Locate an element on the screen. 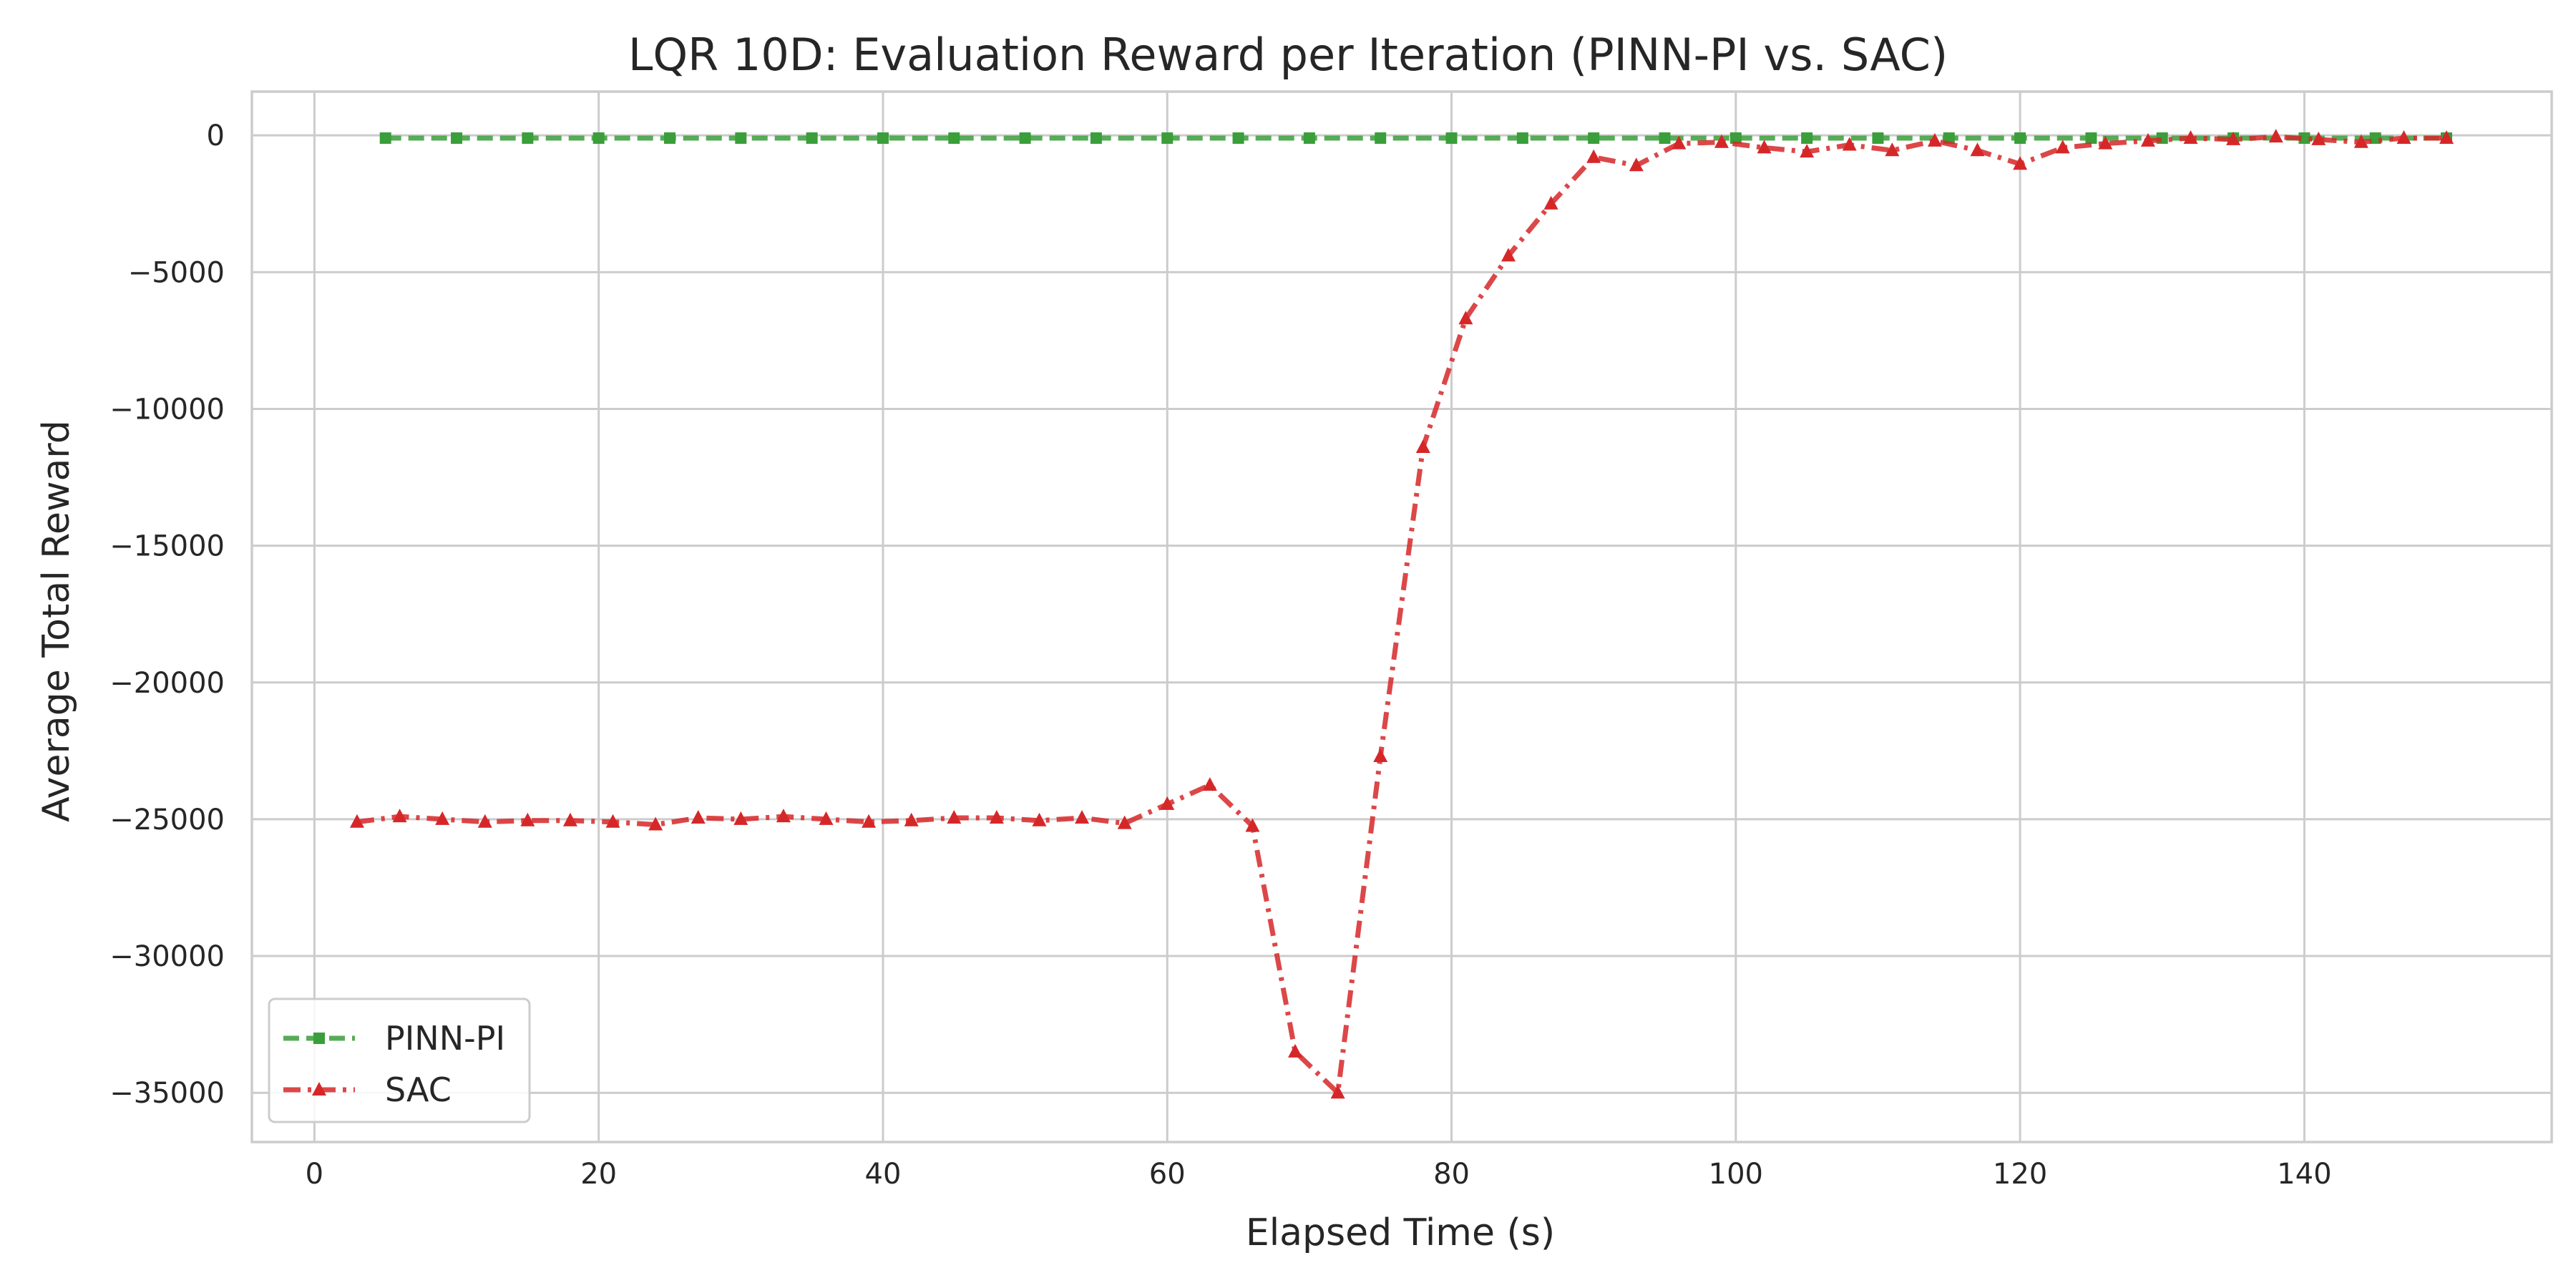 The width and height of the screenshot is (2576, 1288). x-axis-label: Elapsed Time (s) is located at coordinates (1400, 1232).